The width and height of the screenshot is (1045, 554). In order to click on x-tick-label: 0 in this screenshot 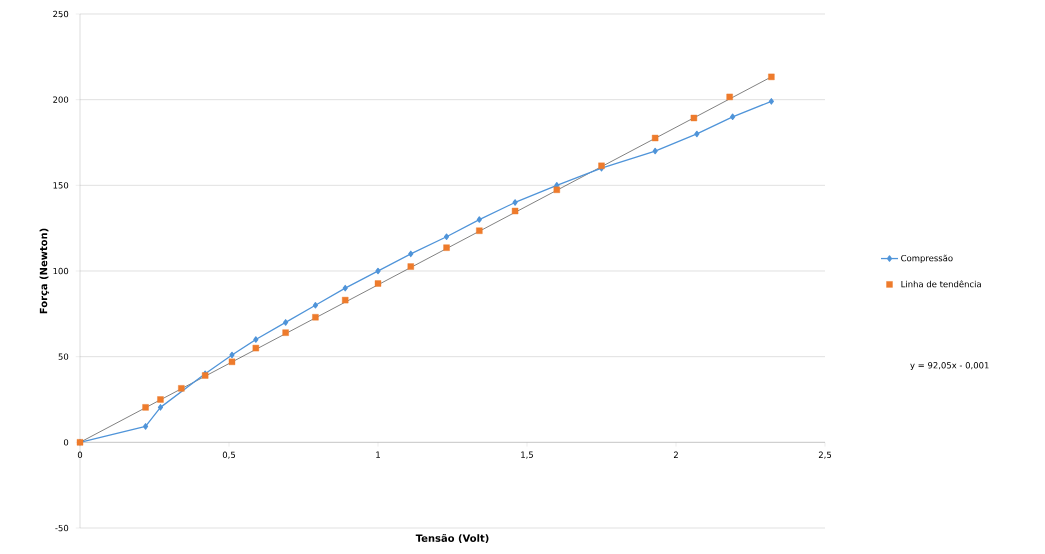, I will do `click(80, 455)`.